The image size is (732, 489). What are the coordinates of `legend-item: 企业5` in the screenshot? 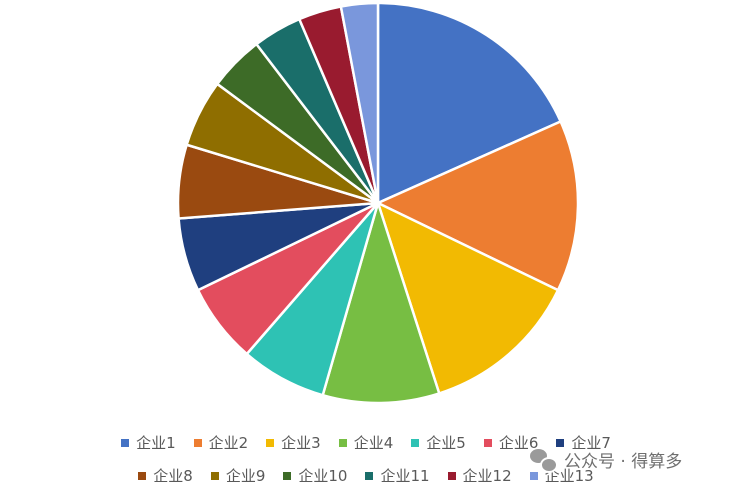 It's located at (438, 442).